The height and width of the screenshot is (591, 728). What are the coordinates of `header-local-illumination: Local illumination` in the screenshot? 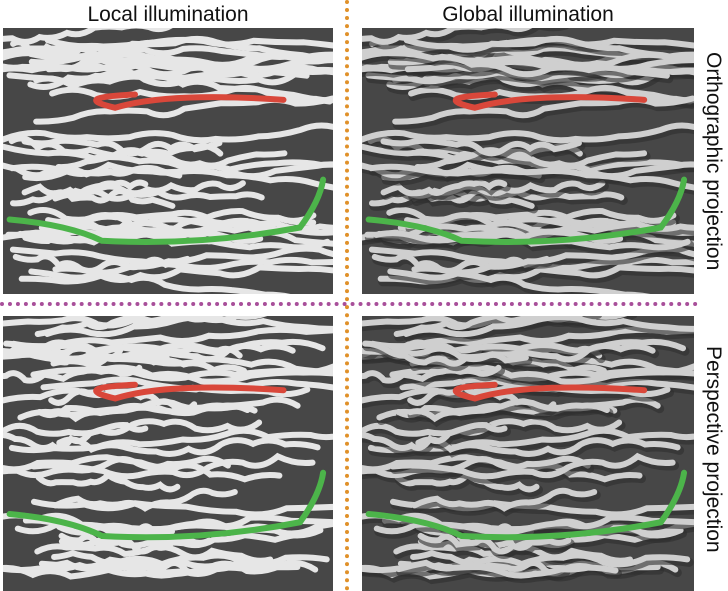 It's located at (168, 14).